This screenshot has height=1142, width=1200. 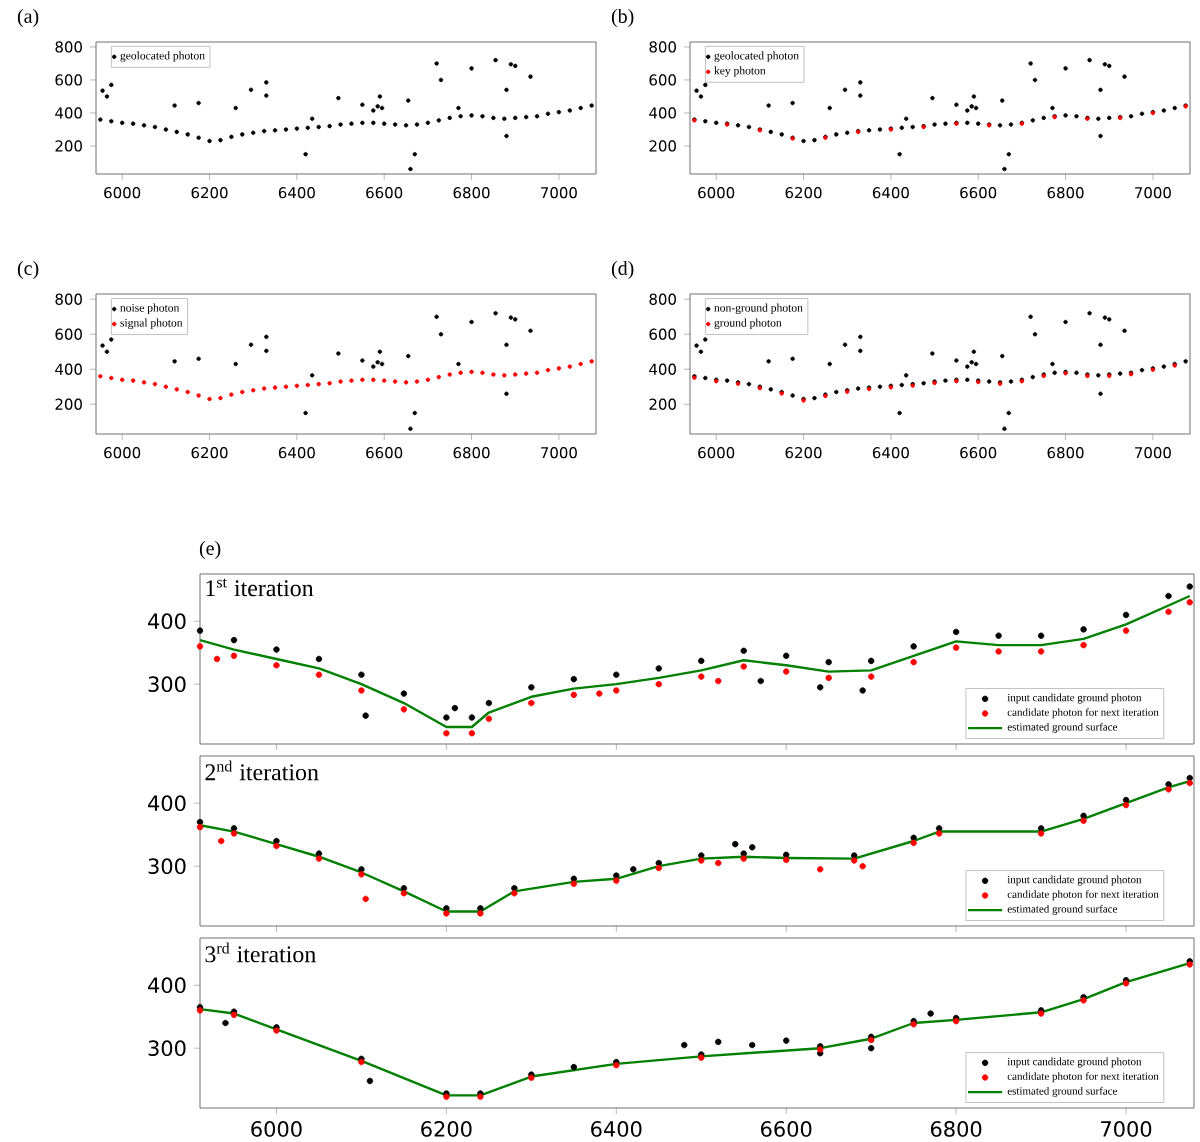 I want to click on x-tick-label: 6200, so click(x=446, y=1129).